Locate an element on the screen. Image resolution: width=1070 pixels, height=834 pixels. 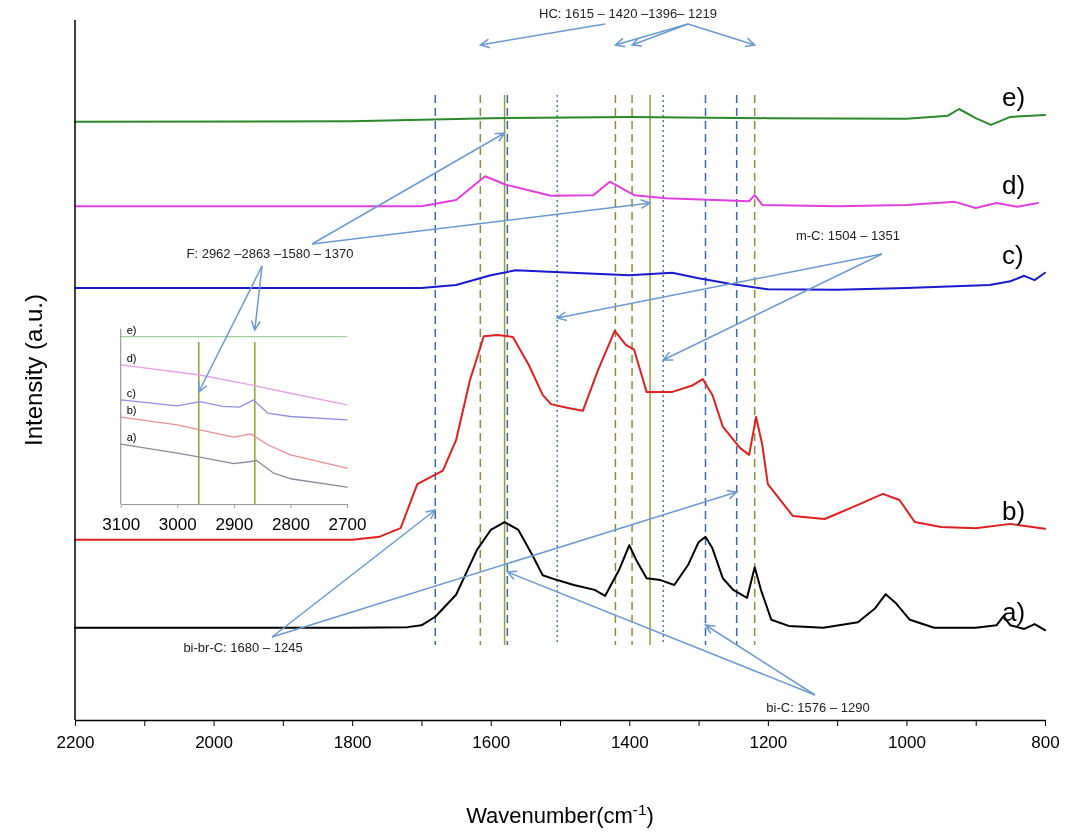
x-tick-label: 1800 is located at coordinates (352, 742).